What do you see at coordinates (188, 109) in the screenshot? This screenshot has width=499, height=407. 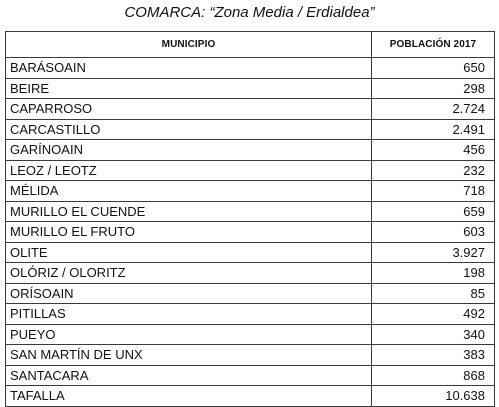 I see `municipio-cell: CAPARROSO` at bounding box center [188, 109].